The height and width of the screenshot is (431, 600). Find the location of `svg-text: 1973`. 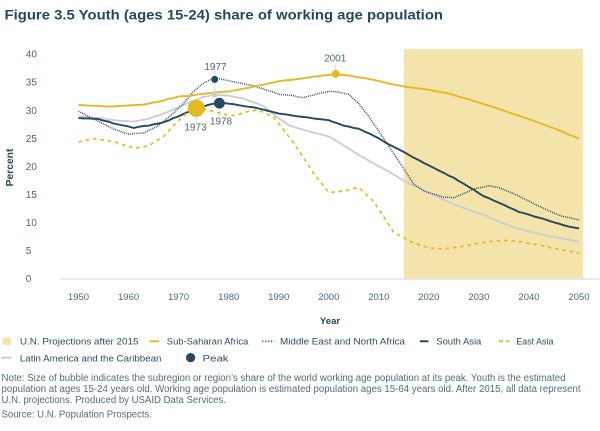

svg-text: 1973 is located at coordinates (195, 128).